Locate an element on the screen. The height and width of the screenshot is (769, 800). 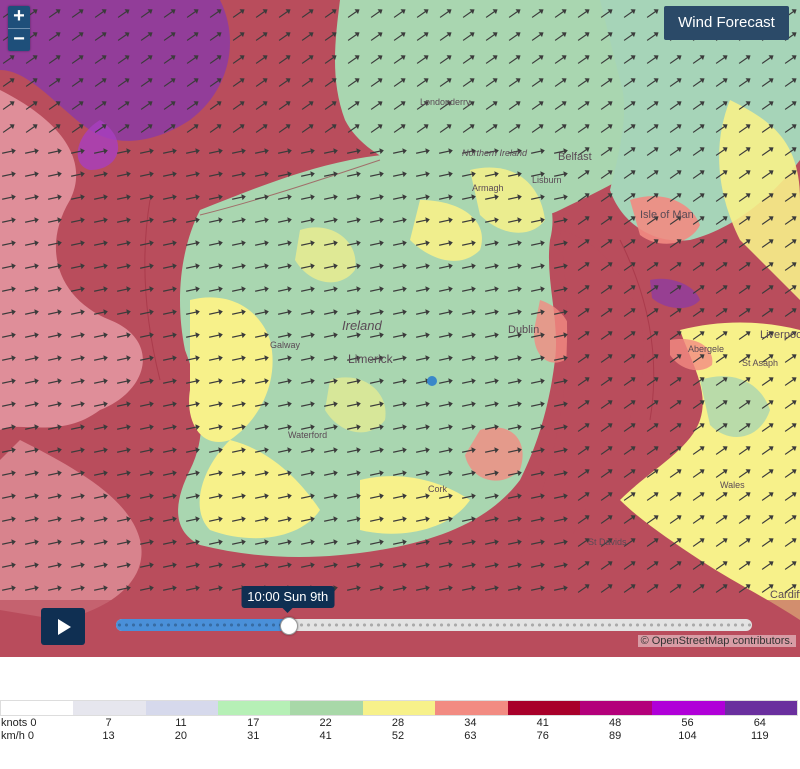
map-attribution: © OpenStreetMap contributors. is located at coordinates (716, 641).